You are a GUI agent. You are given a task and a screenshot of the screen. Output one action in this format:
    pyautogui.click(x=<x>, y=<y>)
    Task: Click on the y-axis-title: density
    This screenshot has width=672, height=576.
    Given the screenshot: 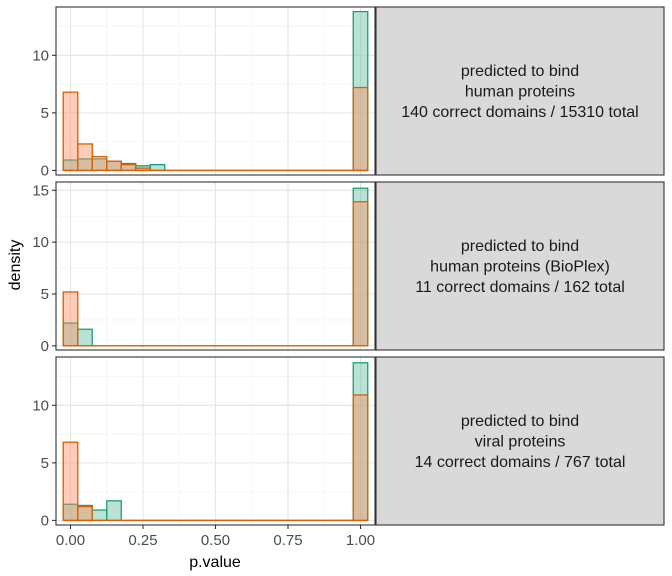 What is the action you would take?
    pyautogui.click(x=15, y=265)
    